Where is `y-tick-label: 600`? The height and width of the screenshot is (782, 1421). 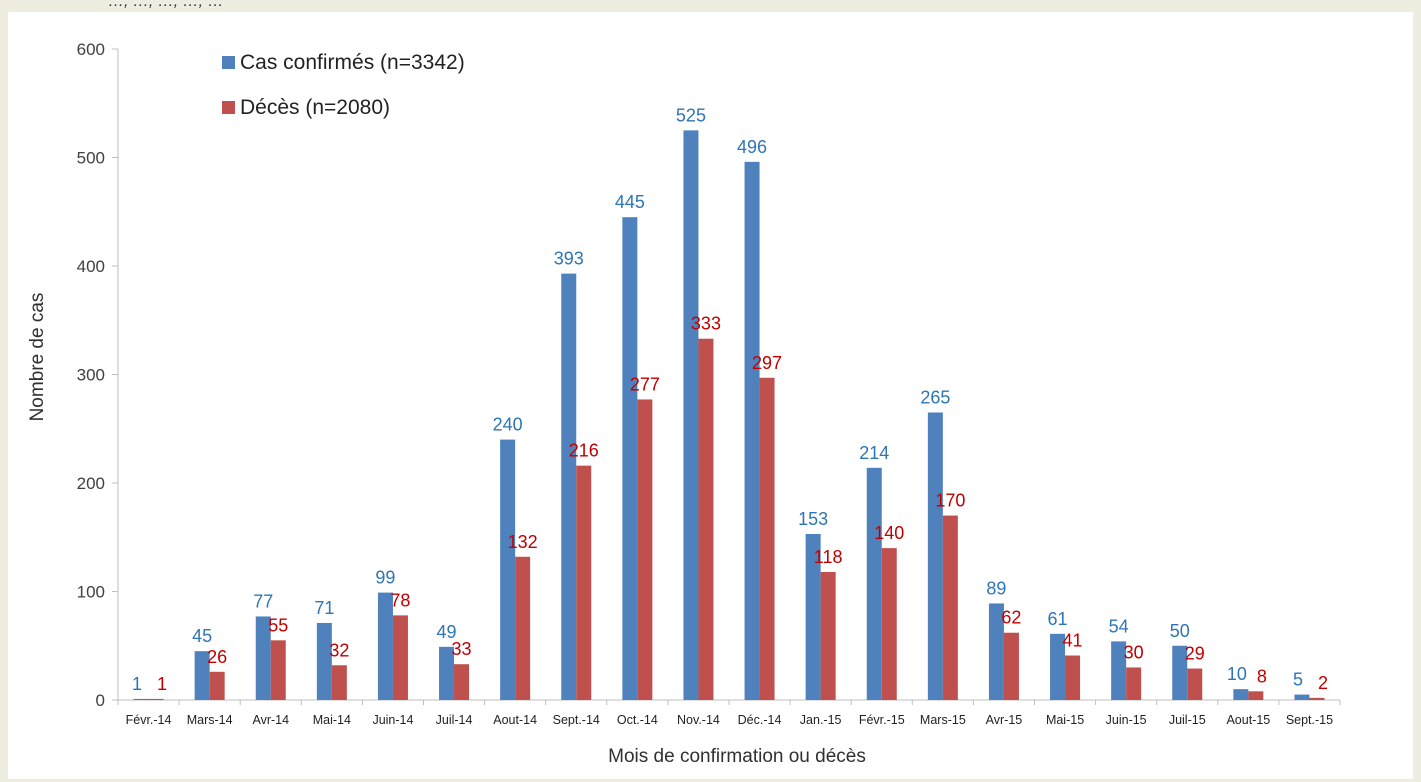
y-tick-label: 600 is located at coordinates (91, 49).